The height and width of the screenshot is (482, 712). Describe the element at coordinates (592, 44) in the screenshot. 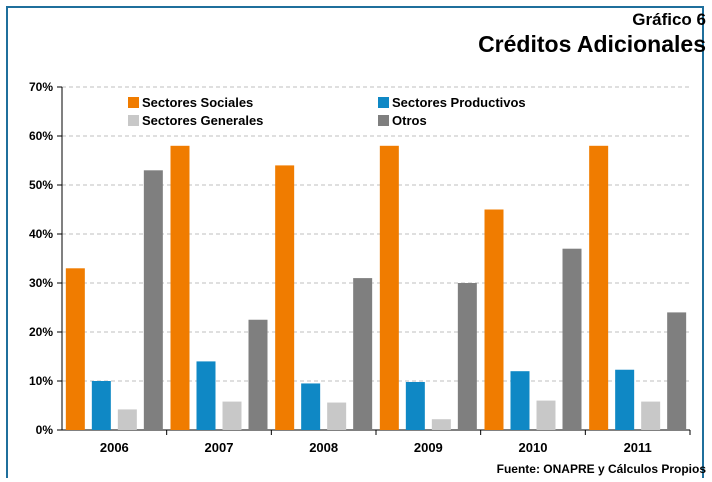

I see `chart-title: Créditos Adicionales` at that location.